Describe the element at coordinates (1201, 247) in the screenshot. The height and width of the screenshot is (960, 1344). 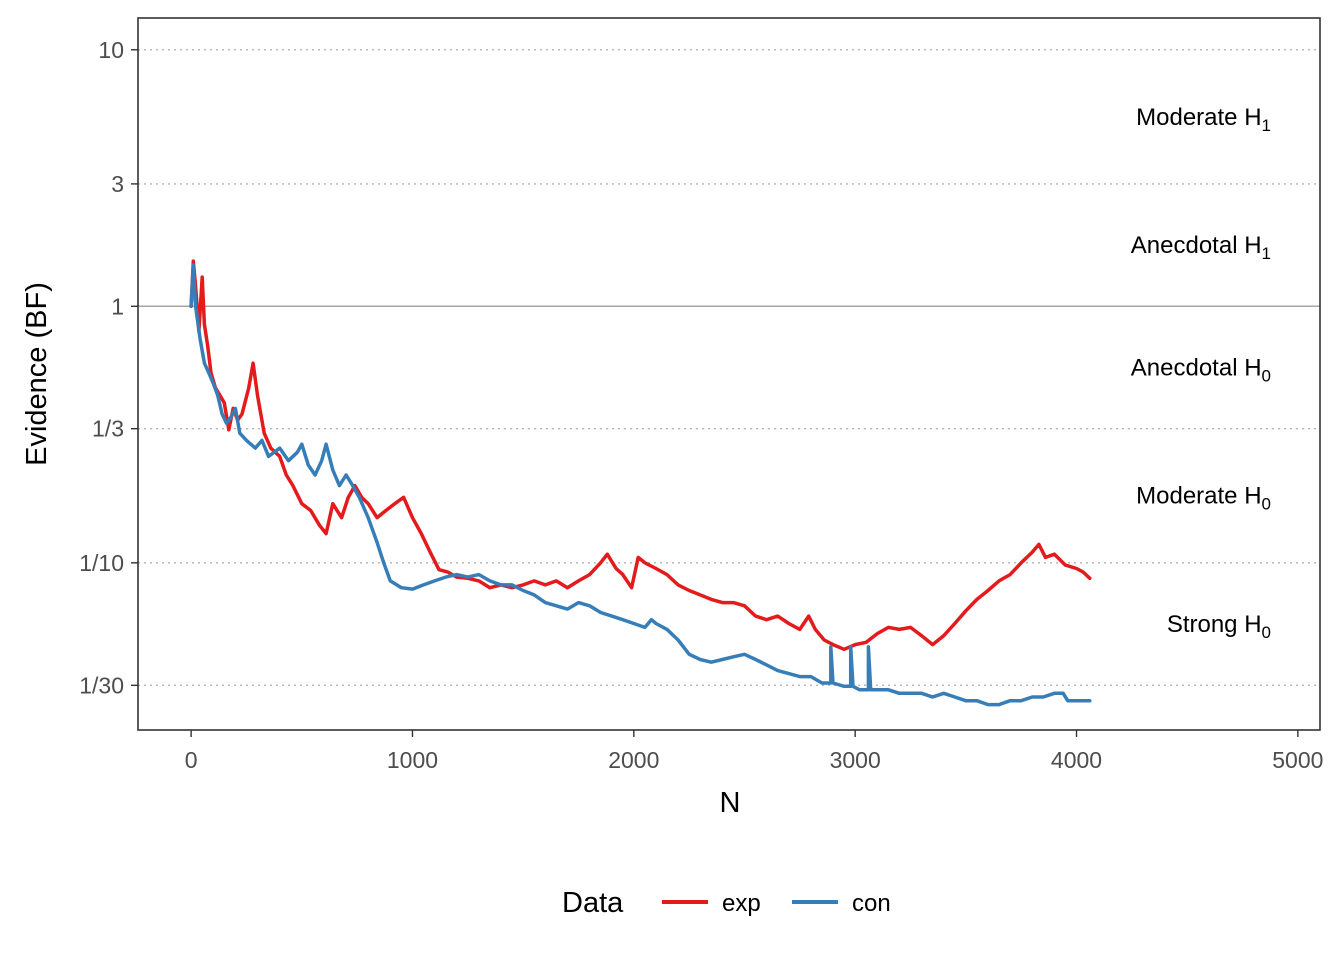
I see `region-label: Anecdotal H1` at that location.